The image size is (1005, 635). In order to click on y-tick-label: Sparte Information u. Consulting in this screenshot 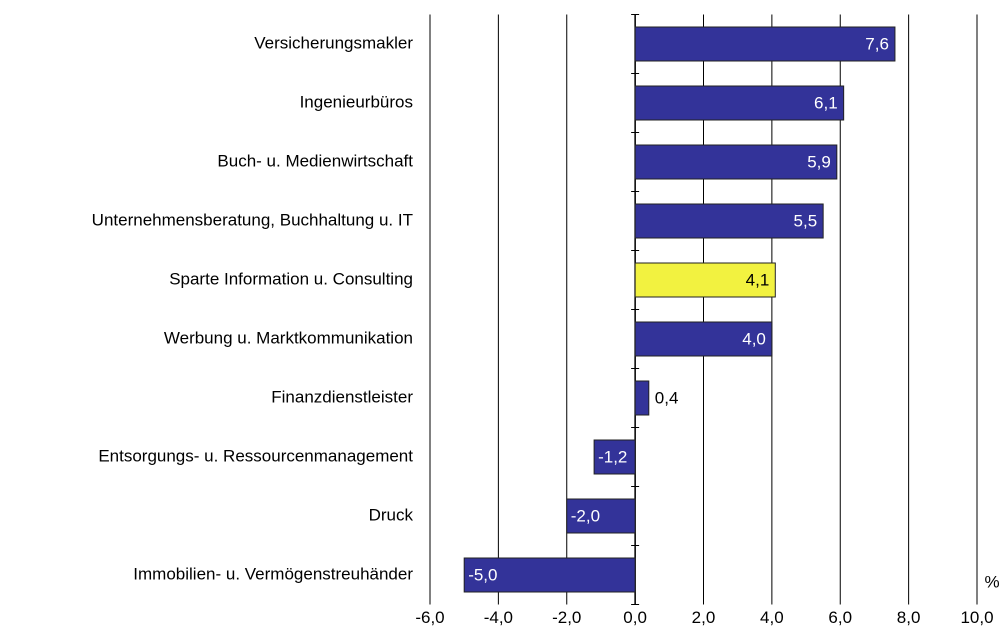, I will do `click(291, 278)`.